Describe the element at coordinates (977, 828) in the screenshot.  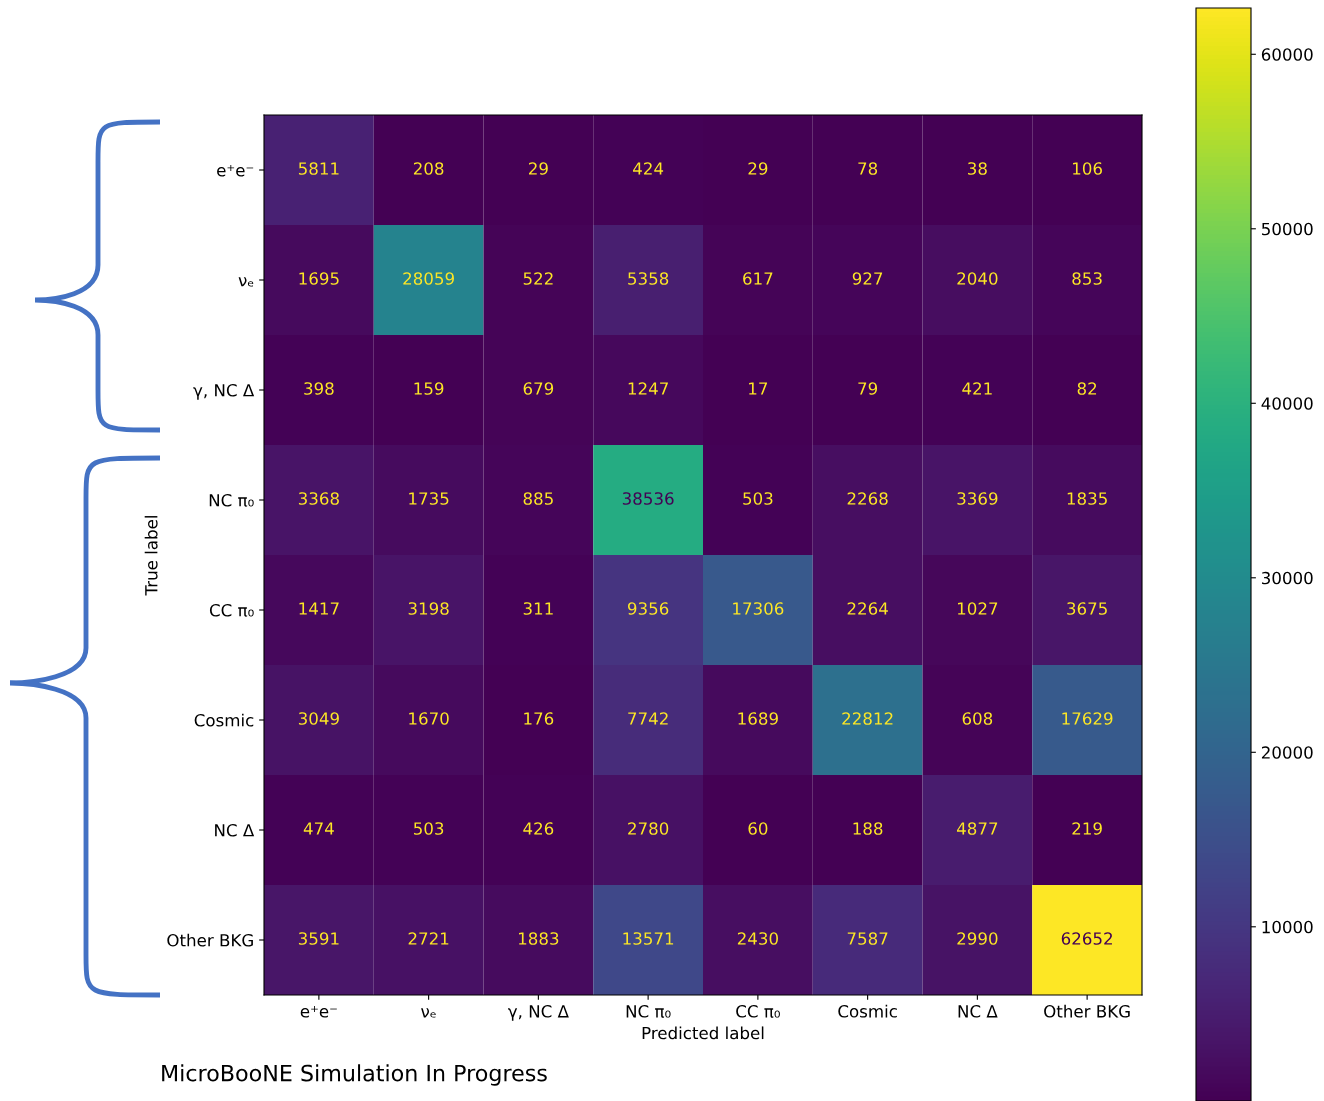
I see `data-label: 4877` at that location.